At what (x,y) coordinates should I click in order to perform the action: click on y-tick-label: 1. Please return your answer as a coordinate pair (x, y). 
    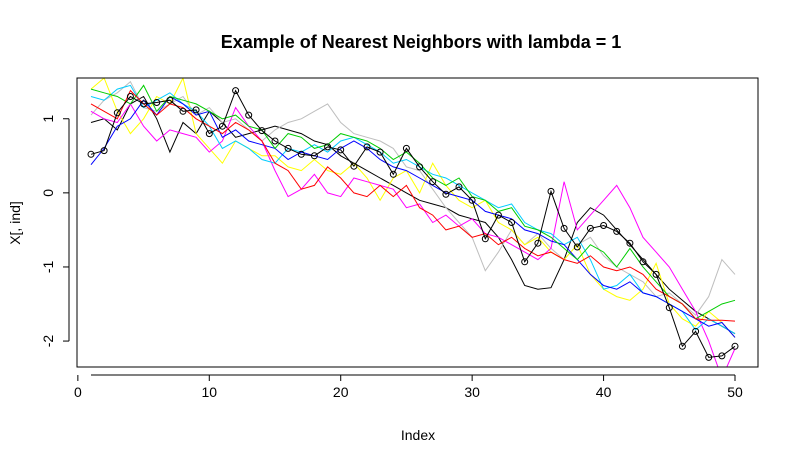
    Looking at the image, I should click on (48, 119).